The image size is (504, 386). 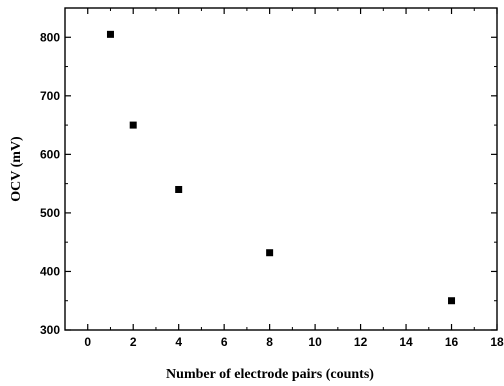 I want to click on x-tick-label: 0, so click(x=87, y=342).